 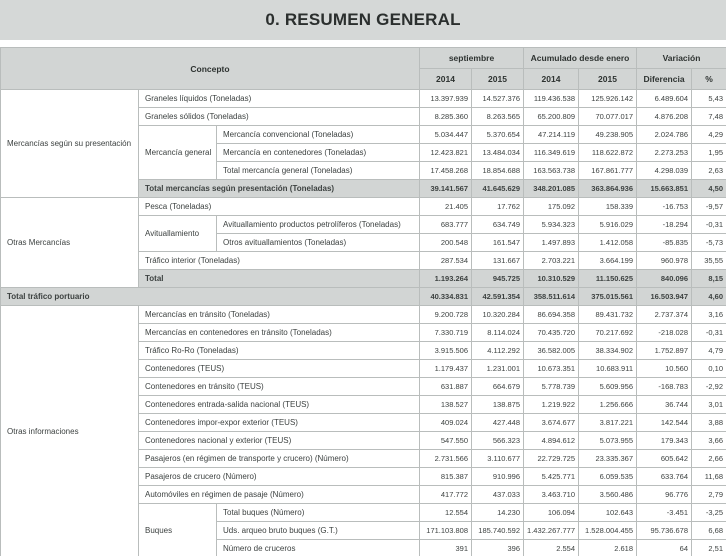 What do you see at coordinates (664, 368) in the screenshot?
I see `num-cell: 10.560` at bounding box center [664, 368].